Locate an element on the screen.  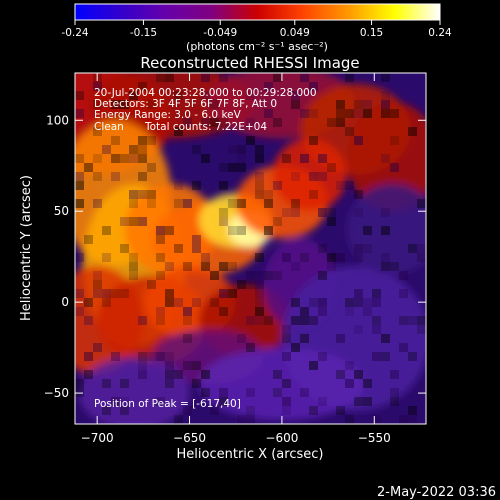
colorbar-tick-label: -0.049 is located at coordinates (220, 33).